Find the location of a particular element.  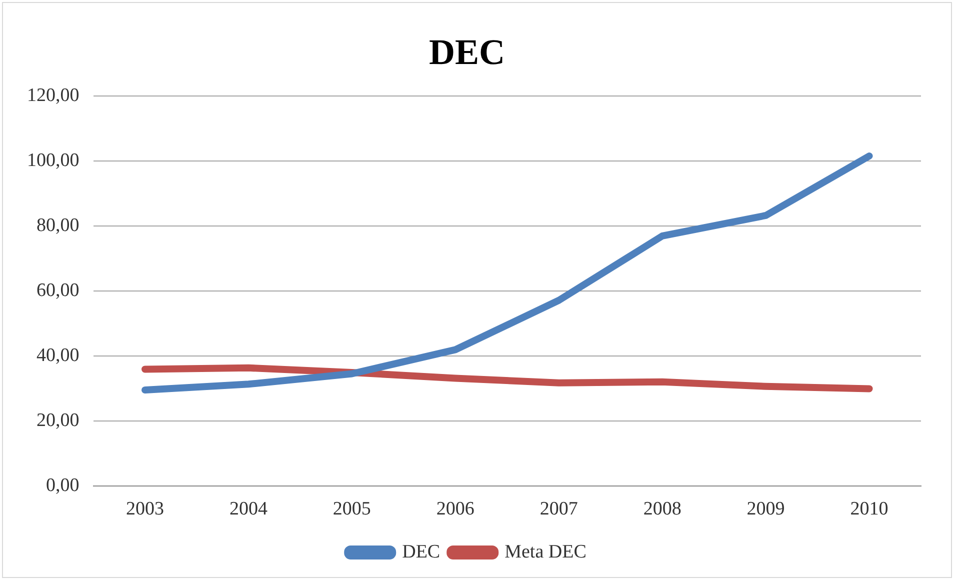

y-tick-label: 40,00 is located at coordinates (58, 355).